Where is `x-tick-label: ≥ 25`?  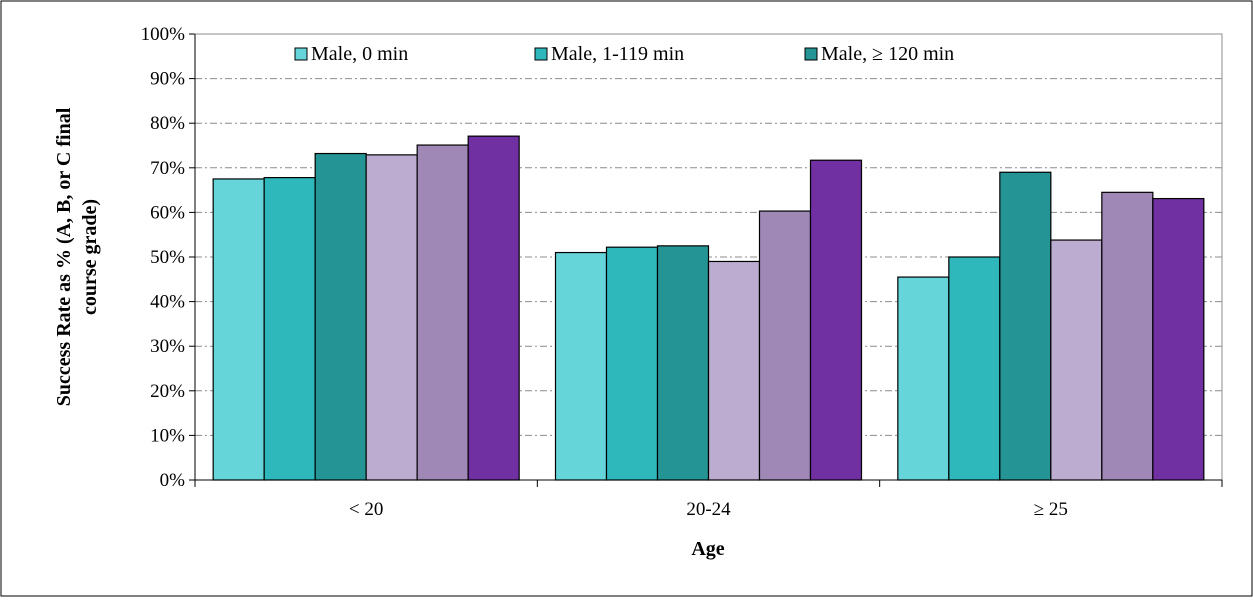
x-tick-label: ≥ 25 is located at coordinates (1051, 509).